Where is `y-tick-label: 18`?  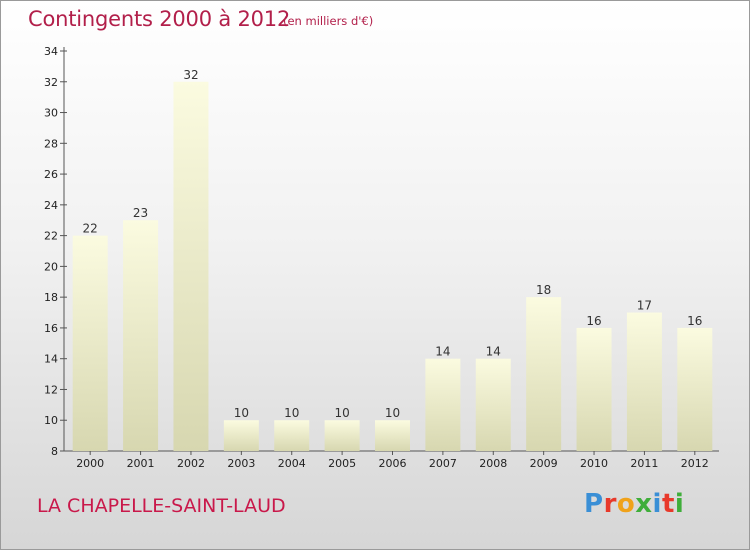 y-tick-label: 18 is located at coordinates (51, 297).